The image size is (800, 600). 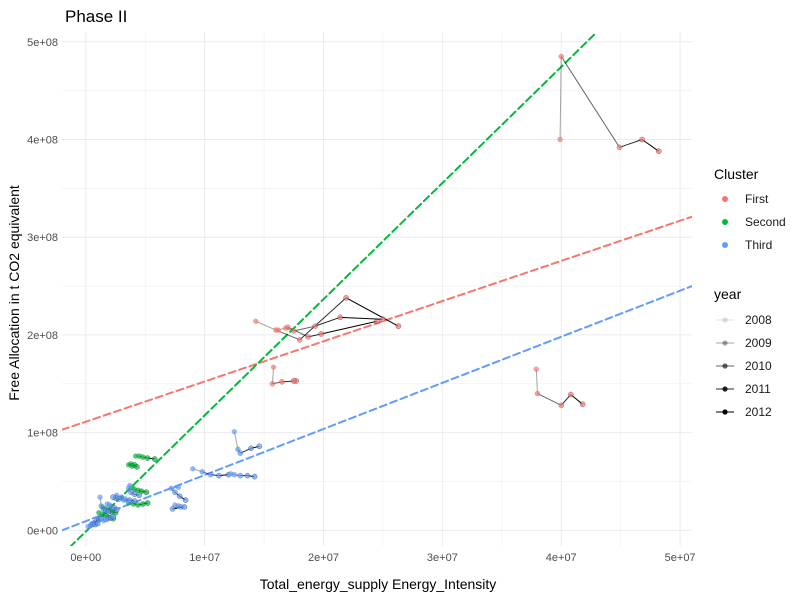 What do you see at coordinates (96, 16) in the screenshot?
I see `chart-title: Phase II` at bounding box center [96, 16].